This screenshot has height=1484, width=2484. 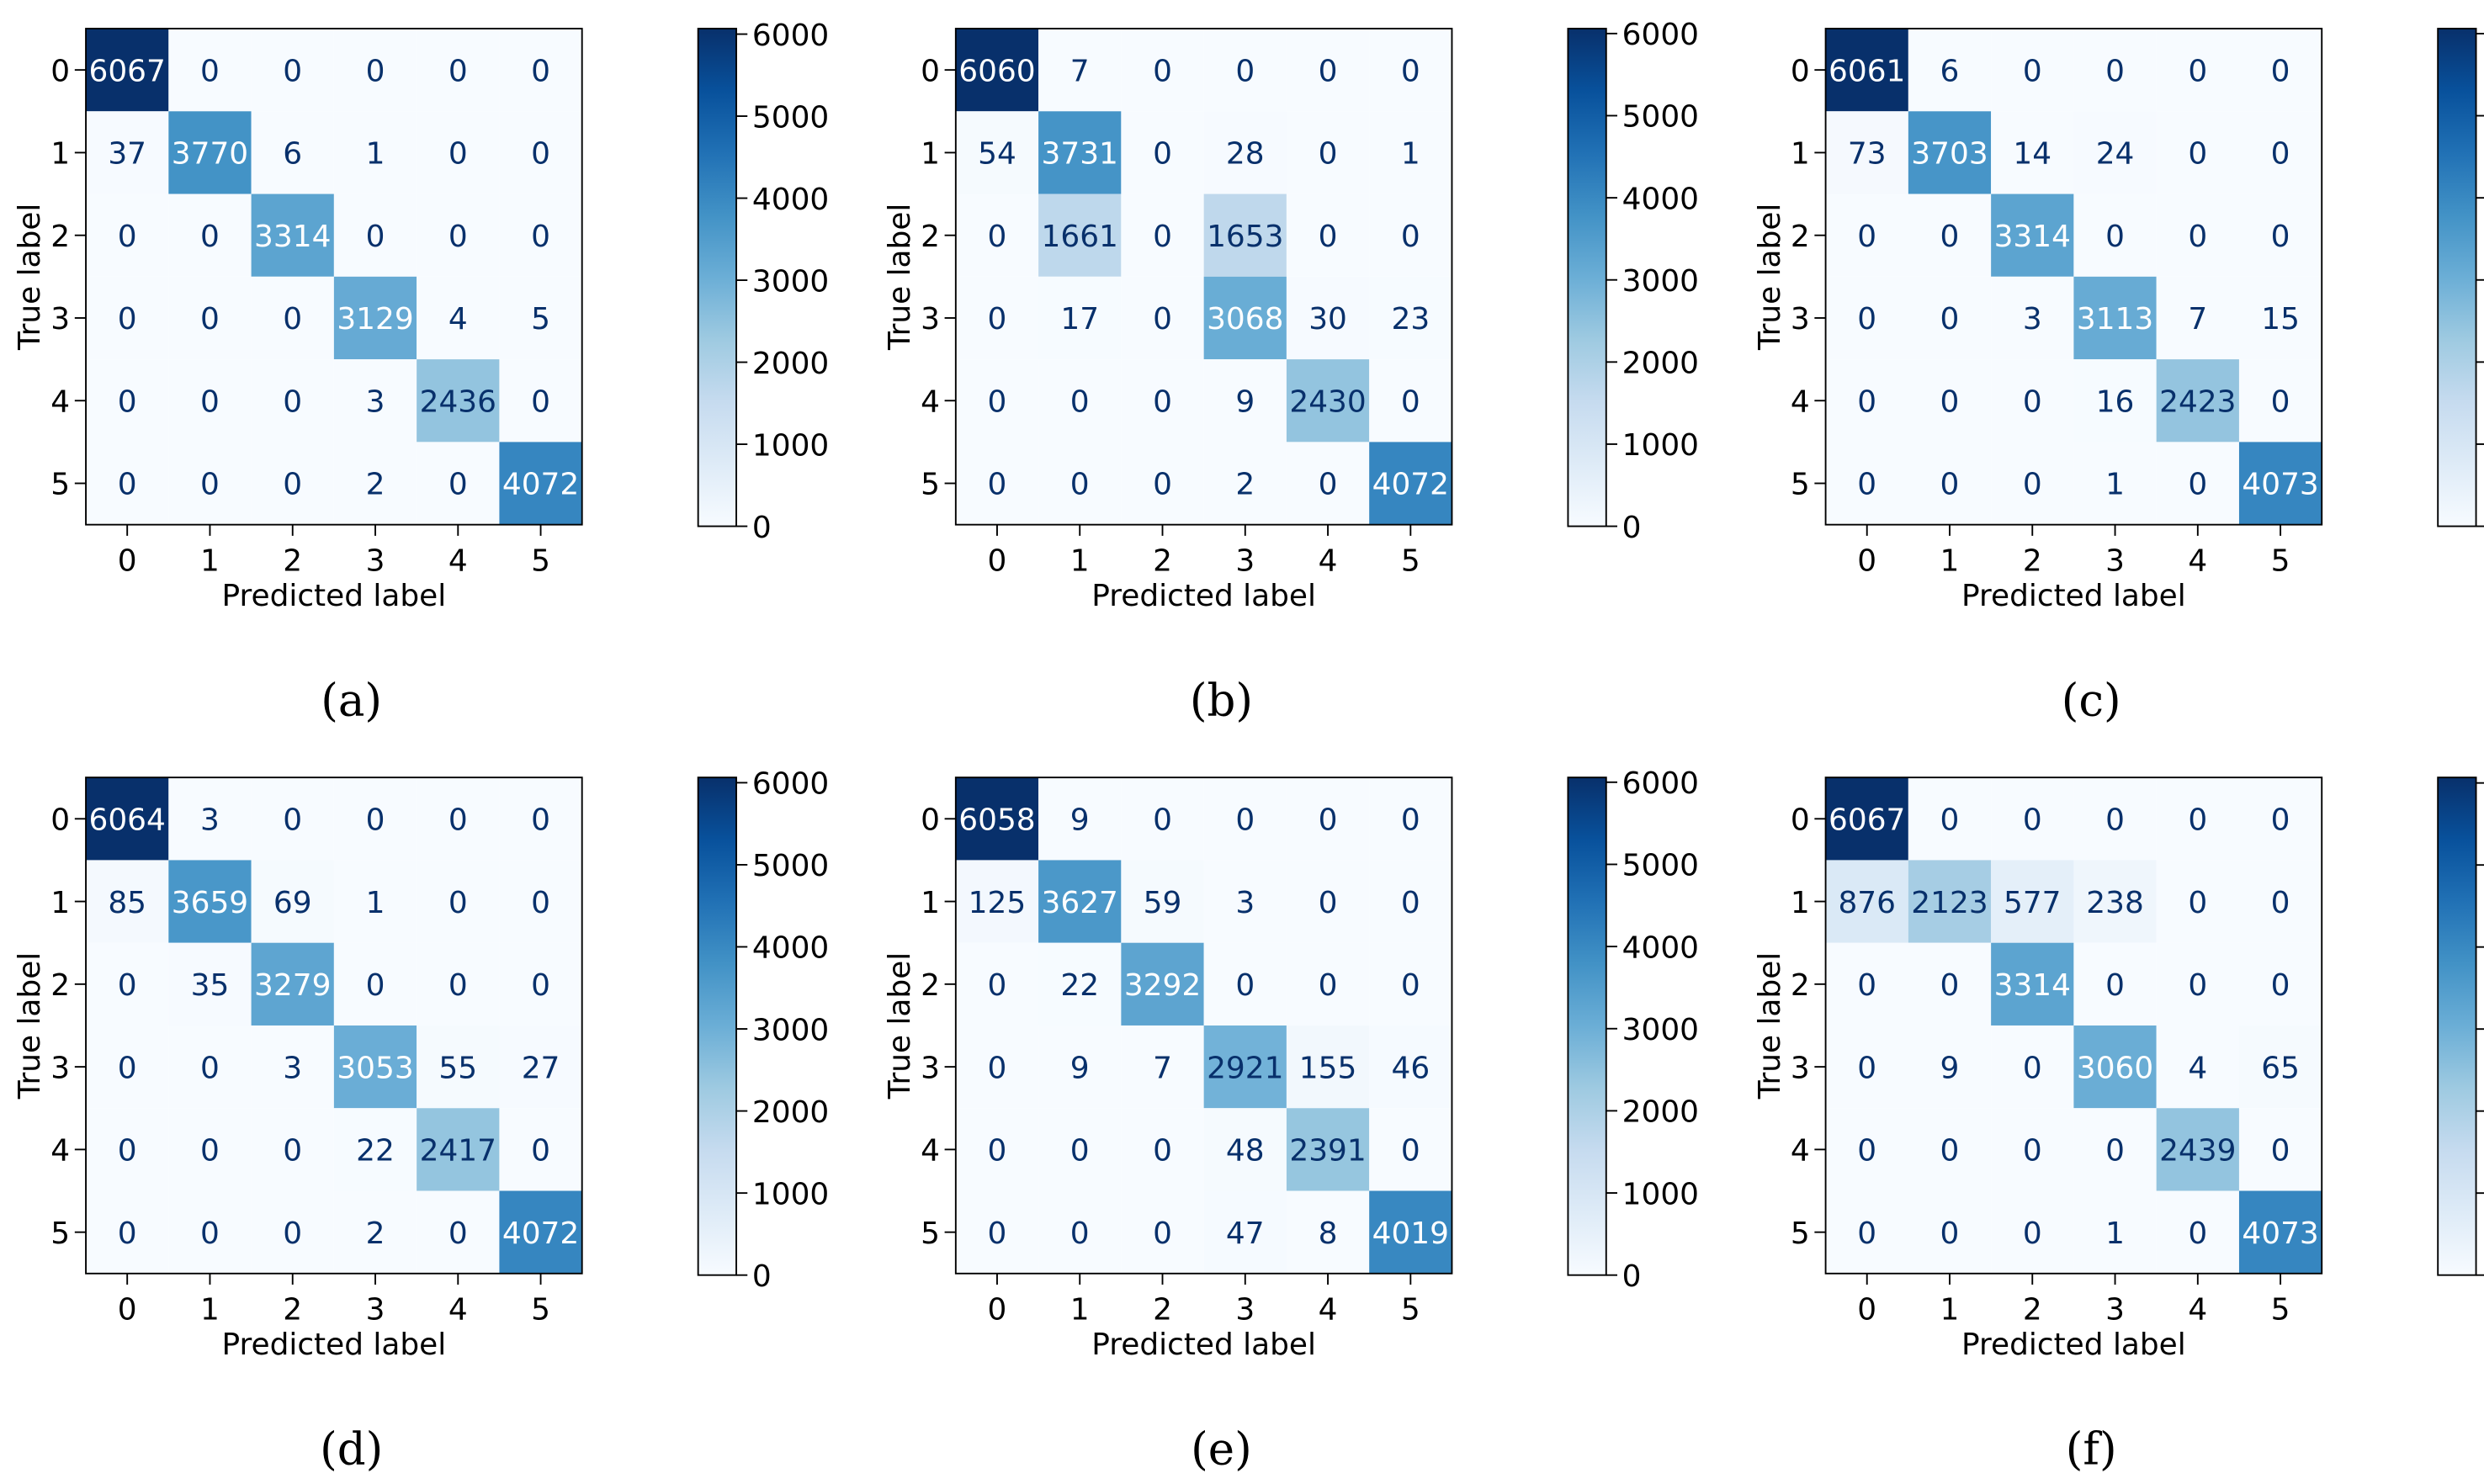 What do you see at coordinates (2091, 1450) in the screenshot?
I see `subfigure-caption: (f)` at bounding box center [2091, 1450].